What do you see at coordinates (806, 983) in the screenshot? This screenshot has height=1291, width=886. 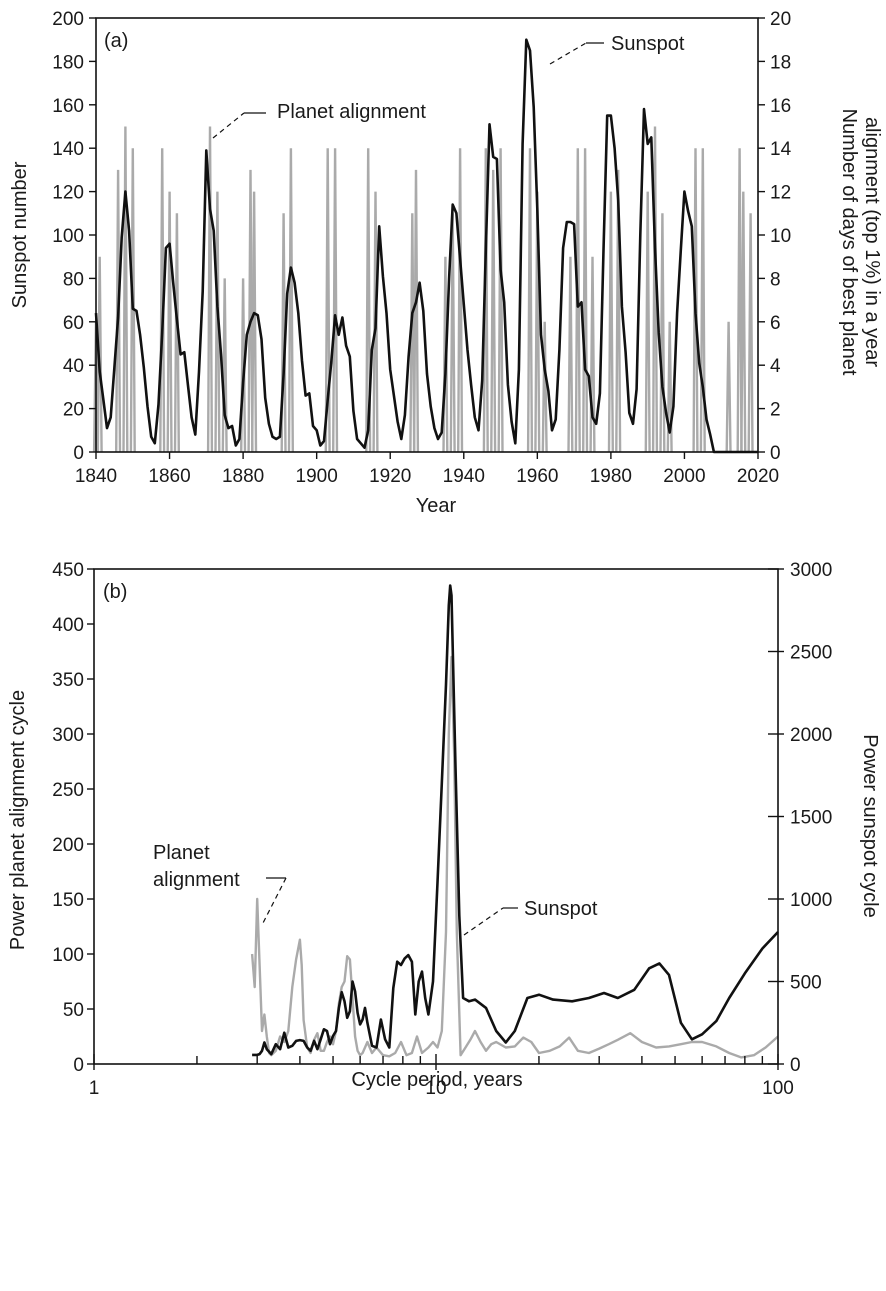 I see `y-right-tick-label: 500` at bounding box center [806, 983].